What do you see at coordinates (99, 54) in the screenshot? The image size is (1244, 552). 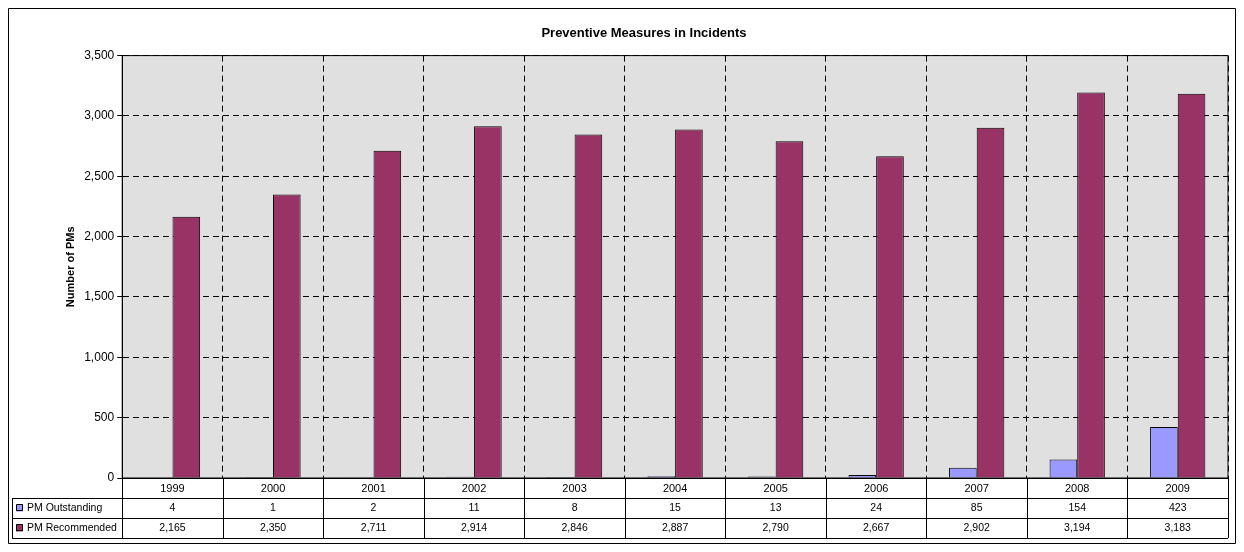 I see `y-tick-label: 3,500` at bounding box center [99, 54].